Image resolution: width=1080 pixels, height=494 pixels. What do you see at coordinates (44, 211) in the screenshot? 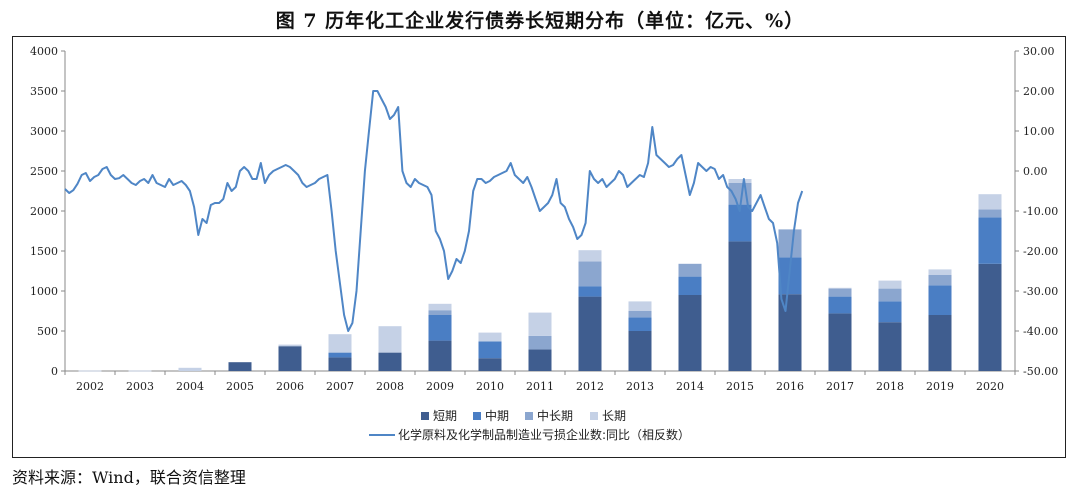
I see `left-tick-label: 2000` at bounding box center [44, 211].